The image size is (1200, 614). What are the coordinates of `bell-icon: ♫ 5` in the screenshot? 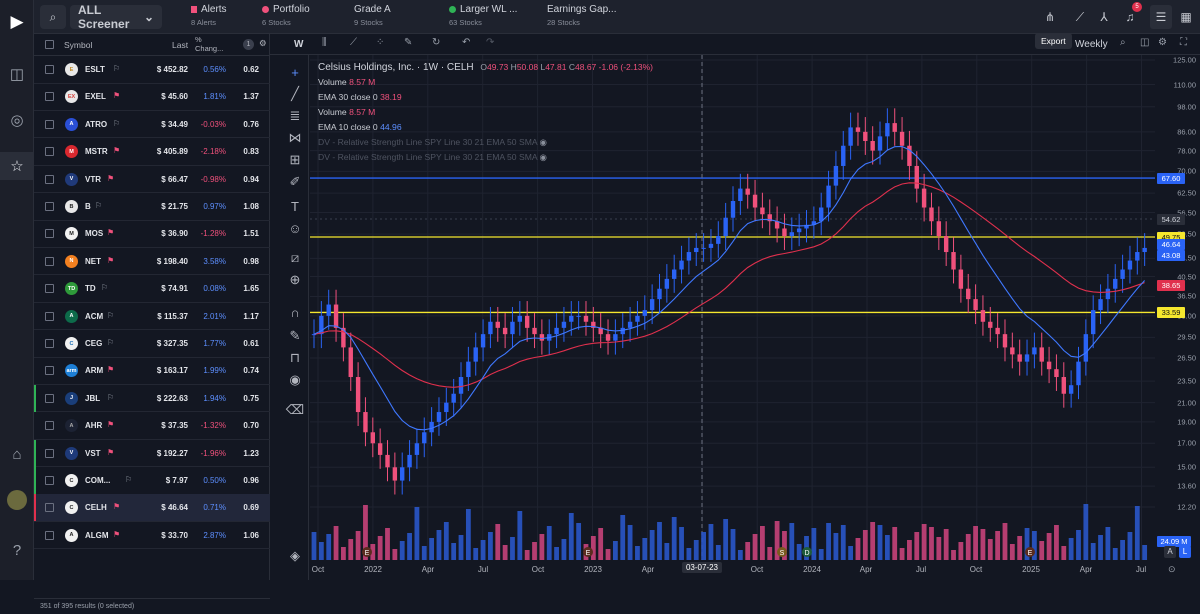 It's located at (1131, 15).